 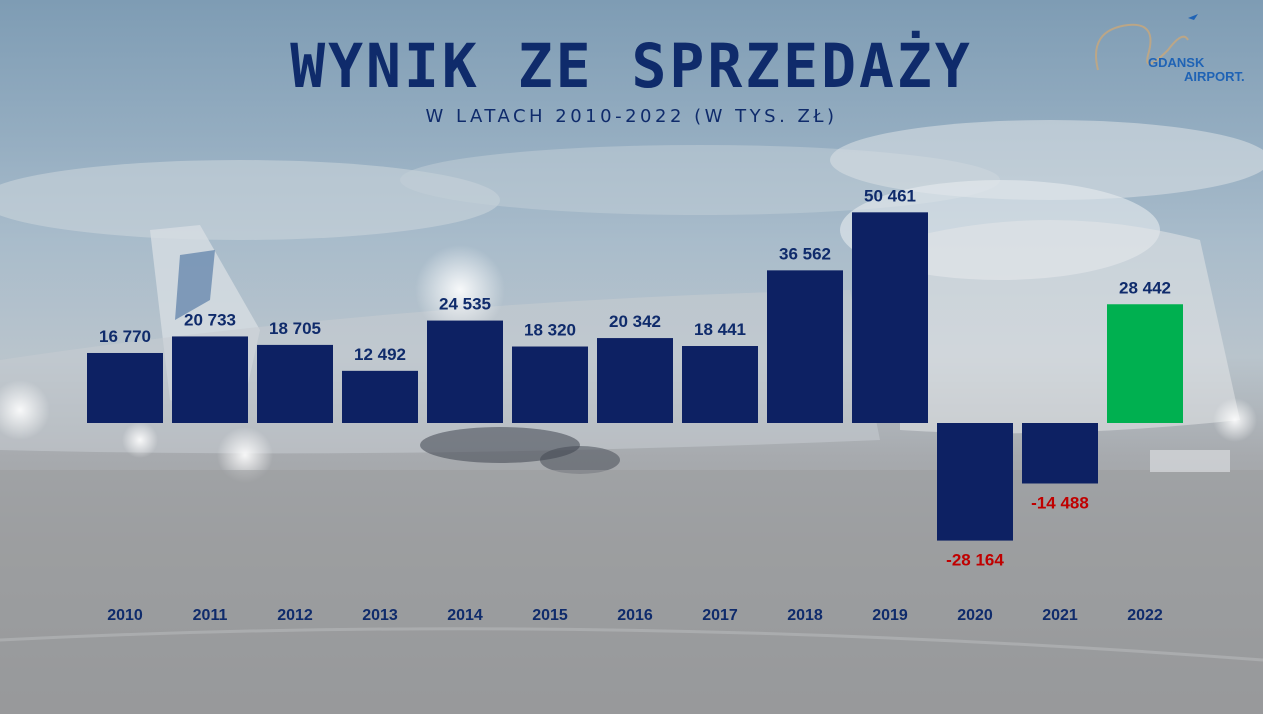 What do you see at coordinates (210, 319) in the screenshot?
I see `data-label-2011: 20 733` at bounding box center [210, 319].